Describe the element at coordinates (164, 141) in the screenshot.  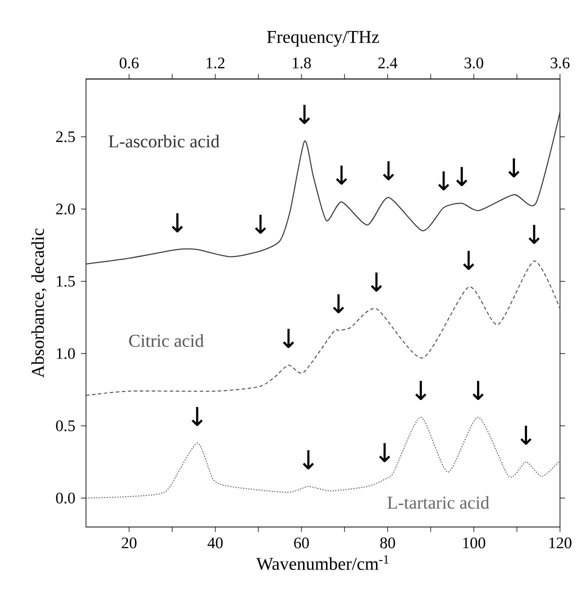
I see `text: L-ascorbic acid` at that location.